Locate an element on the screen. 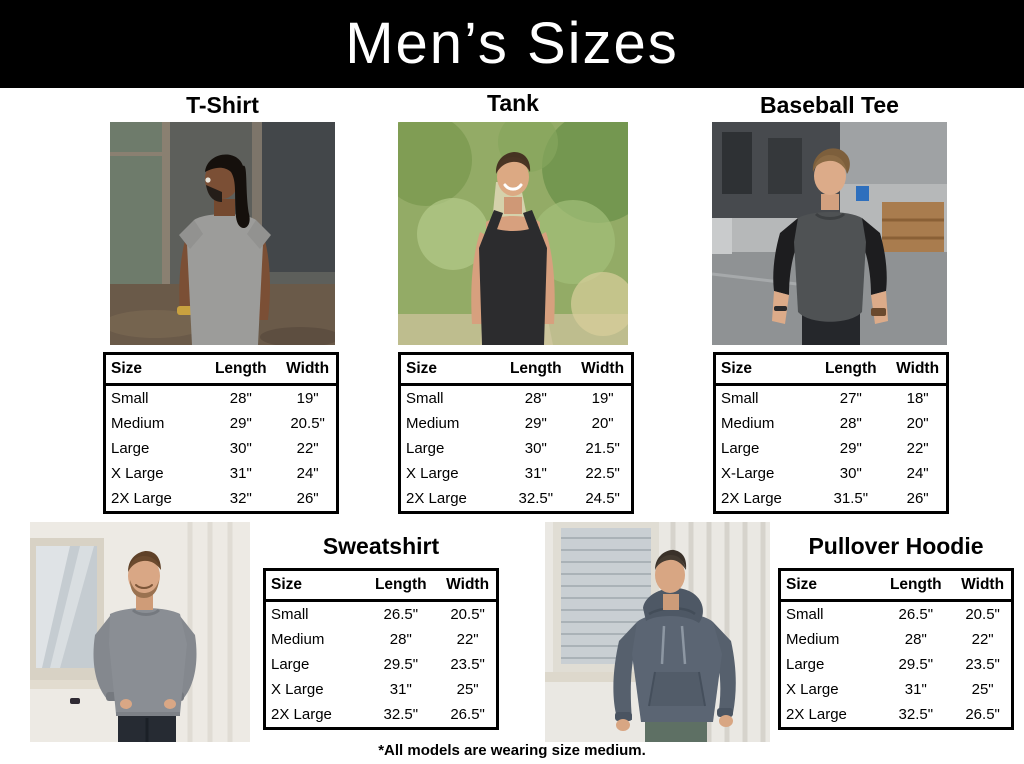  sweatshirt-title: Sweatshirt is located at coordinates (381, 546).